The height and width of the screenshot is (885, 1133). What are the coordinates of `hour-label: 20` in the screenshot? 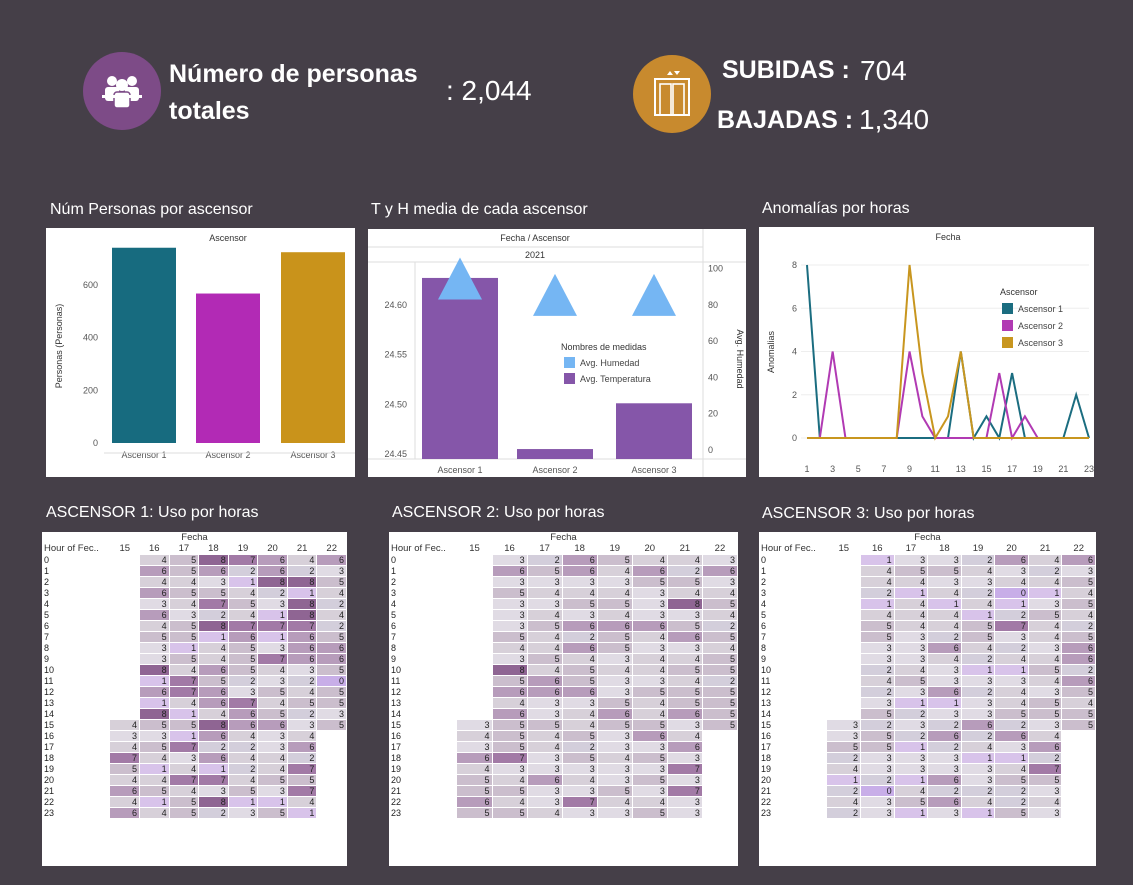 It's located at (49, 780).